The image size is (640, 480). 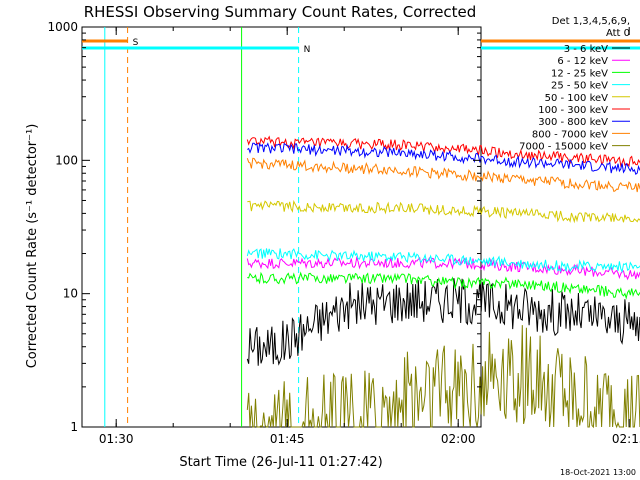 I want to click on y-tick-label: 10, so click(x=70, y=294).